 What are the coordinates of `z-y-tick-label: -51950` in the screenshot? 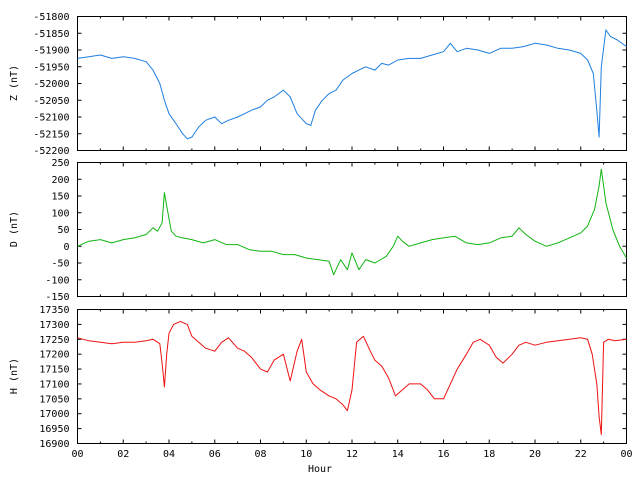 It's located at (51, 67).